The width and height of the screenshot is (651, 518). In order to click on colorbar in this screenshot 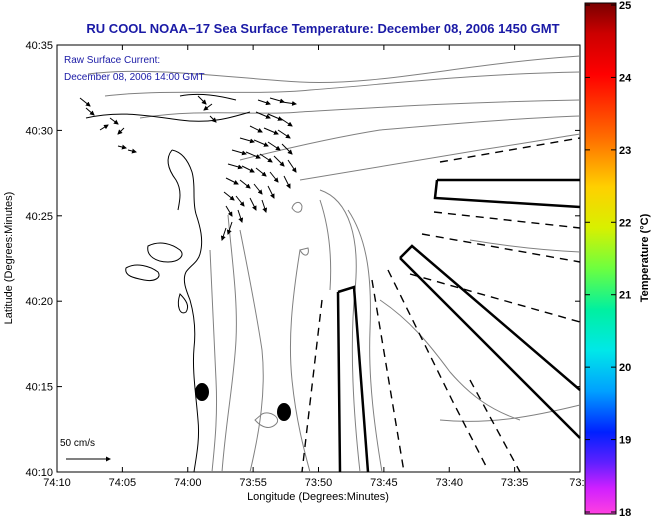, I will do `click(600, 258)`.